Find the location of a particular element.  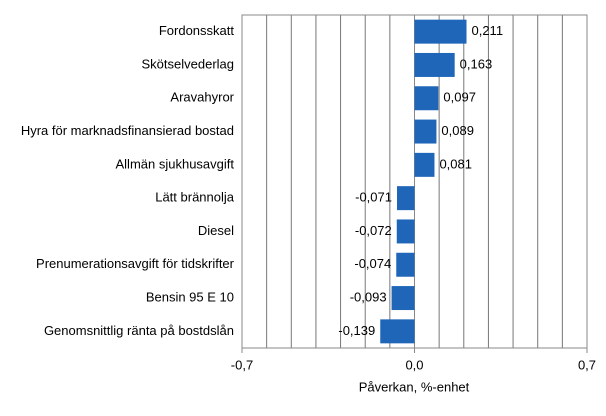

y-tick-label: Diesel is located at coordinates (216, 230).